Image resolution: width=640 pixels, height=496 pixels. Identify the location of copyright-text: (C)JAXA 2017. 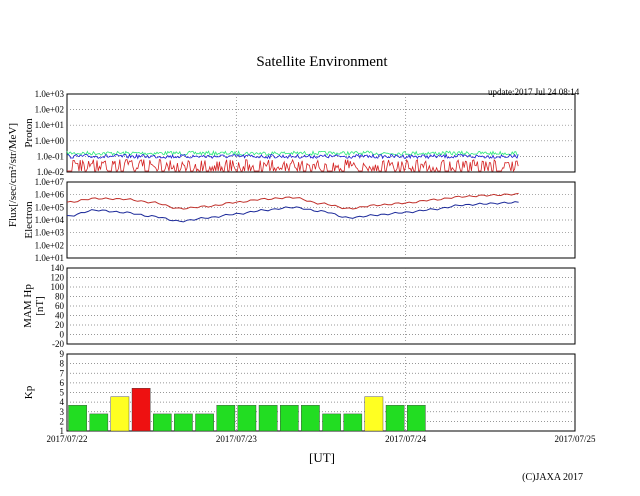
(552, 477).